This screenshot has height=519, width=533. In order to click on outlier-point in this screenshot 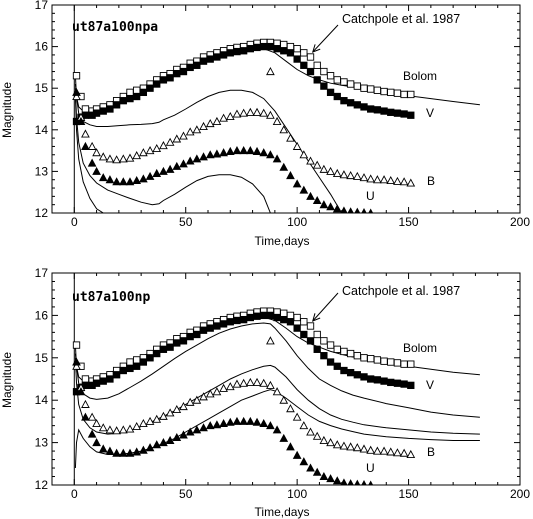, I will do `click(270, 71)`.